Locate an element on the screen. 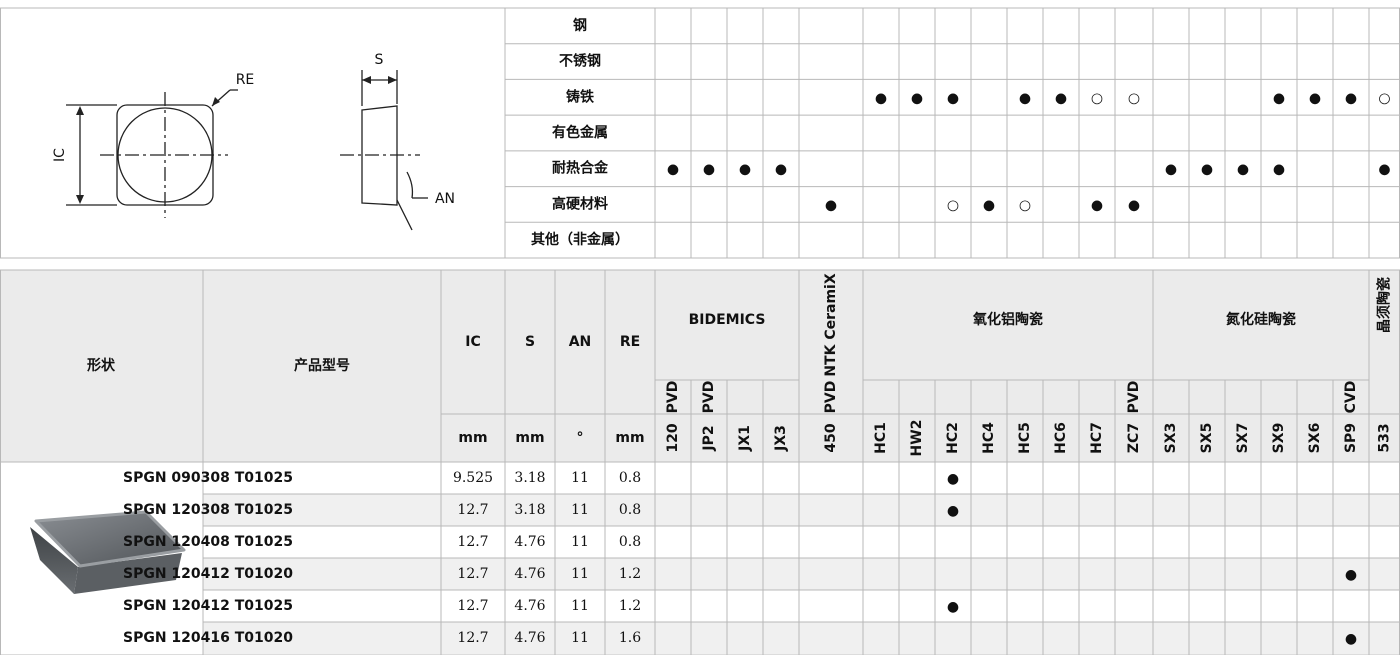 This screenshot has width=1400, height=655. grade-name: 533 is located at coordinates (1385, 437).